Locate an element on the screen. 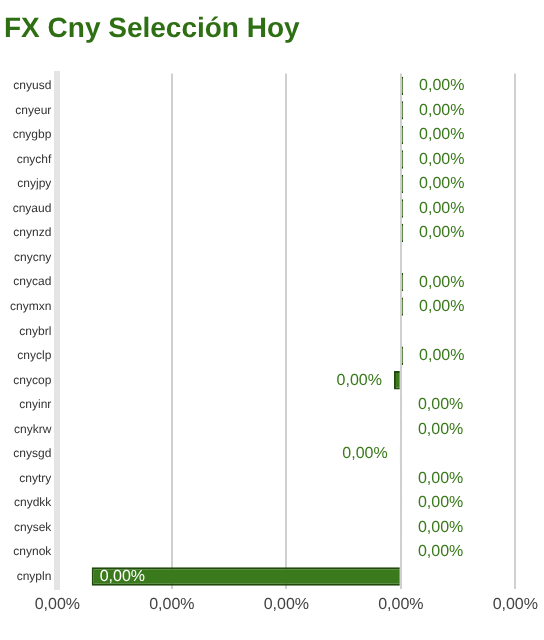 The height and width of the screenshot is (640, 544). chart-title: FX Cny Selección Hoy is located at coordinates (152, 26).